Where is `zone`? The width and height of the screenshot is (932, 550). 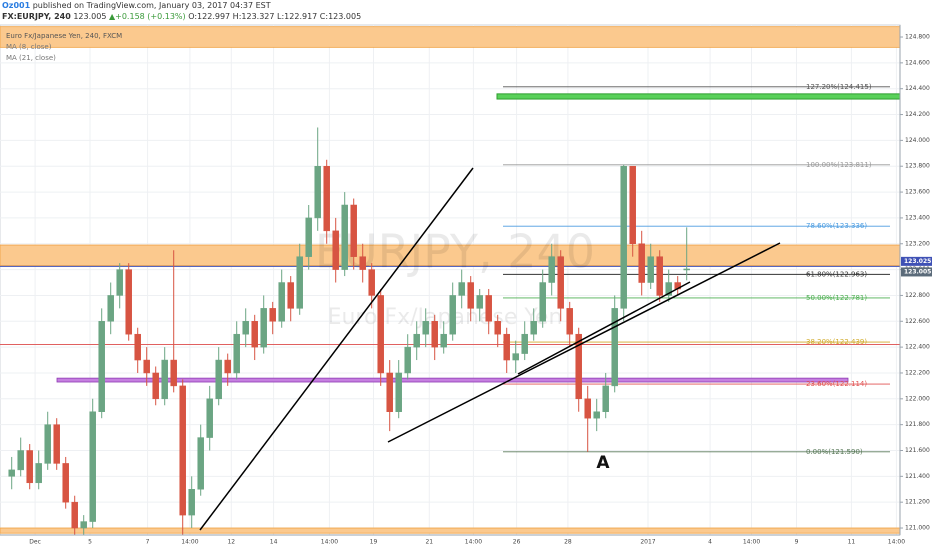
zone is located at coordinates (450, 37).